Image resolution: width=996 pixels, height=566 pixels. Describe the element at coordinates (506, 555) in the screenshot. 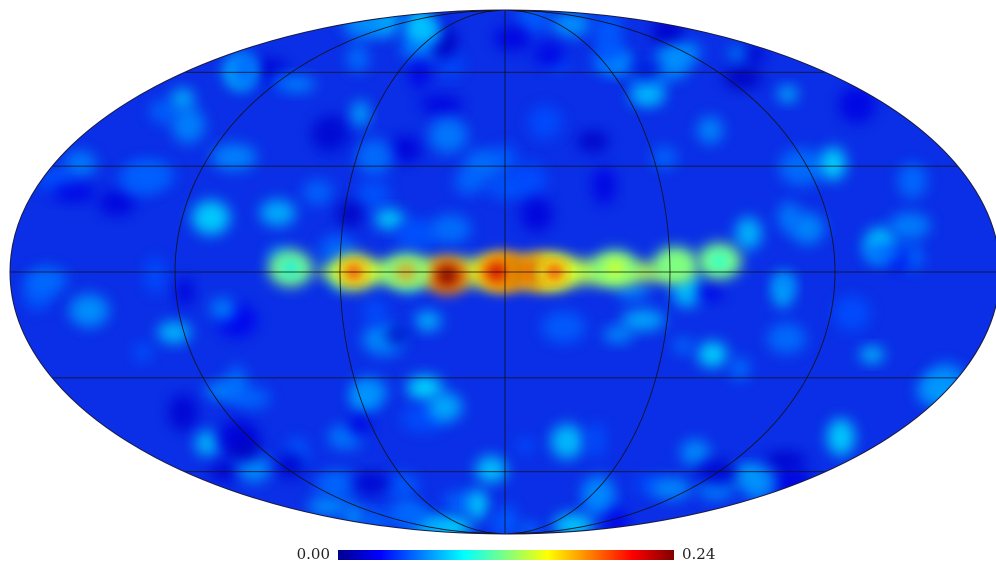

I see `colorbar` at that location.